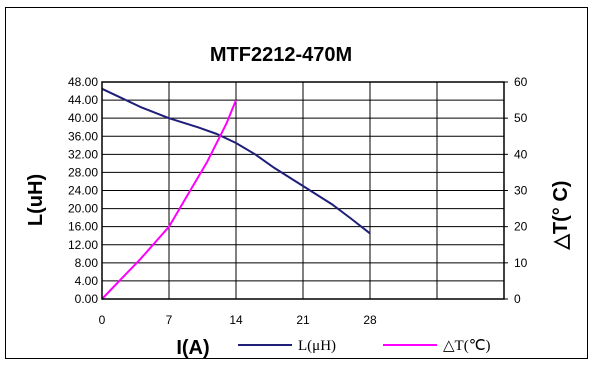  I want to click on x-tick-label: 14, so click(236, 320).